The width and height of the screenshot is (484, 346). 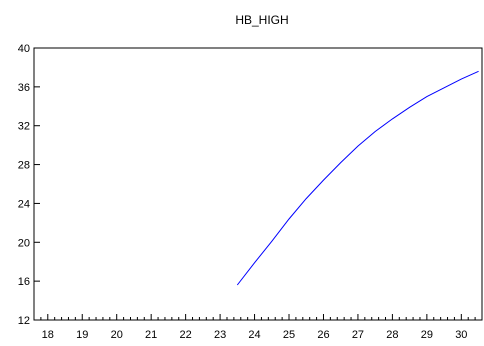 I want to click on y-tick-label: 24, so click(x=24, y=204).